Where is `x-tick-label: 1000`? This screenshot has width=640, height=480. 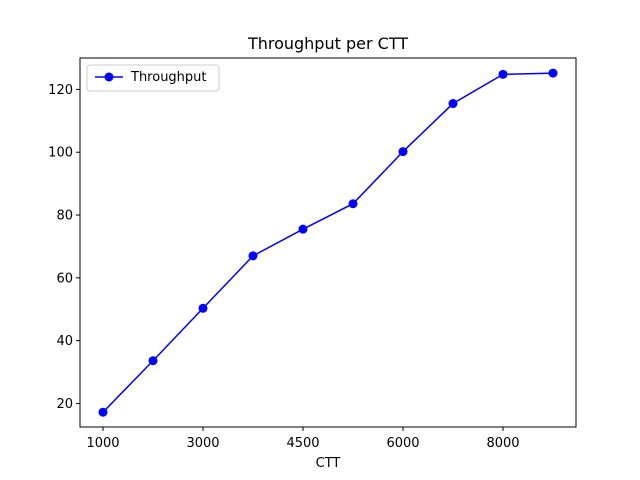
x-tick-label: 1000 is located at coordinates (102, 443).